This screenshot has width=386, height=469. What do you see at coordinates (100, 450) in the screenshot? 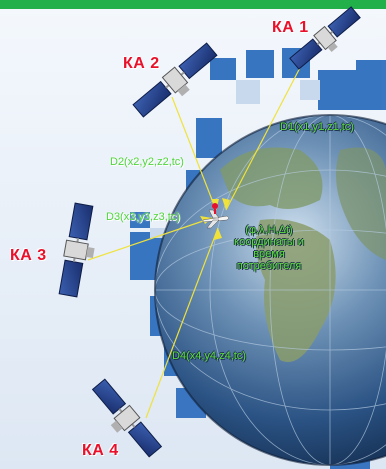
I see `satellite-label-ka4: КА 4` at bounding box center [100, 450].